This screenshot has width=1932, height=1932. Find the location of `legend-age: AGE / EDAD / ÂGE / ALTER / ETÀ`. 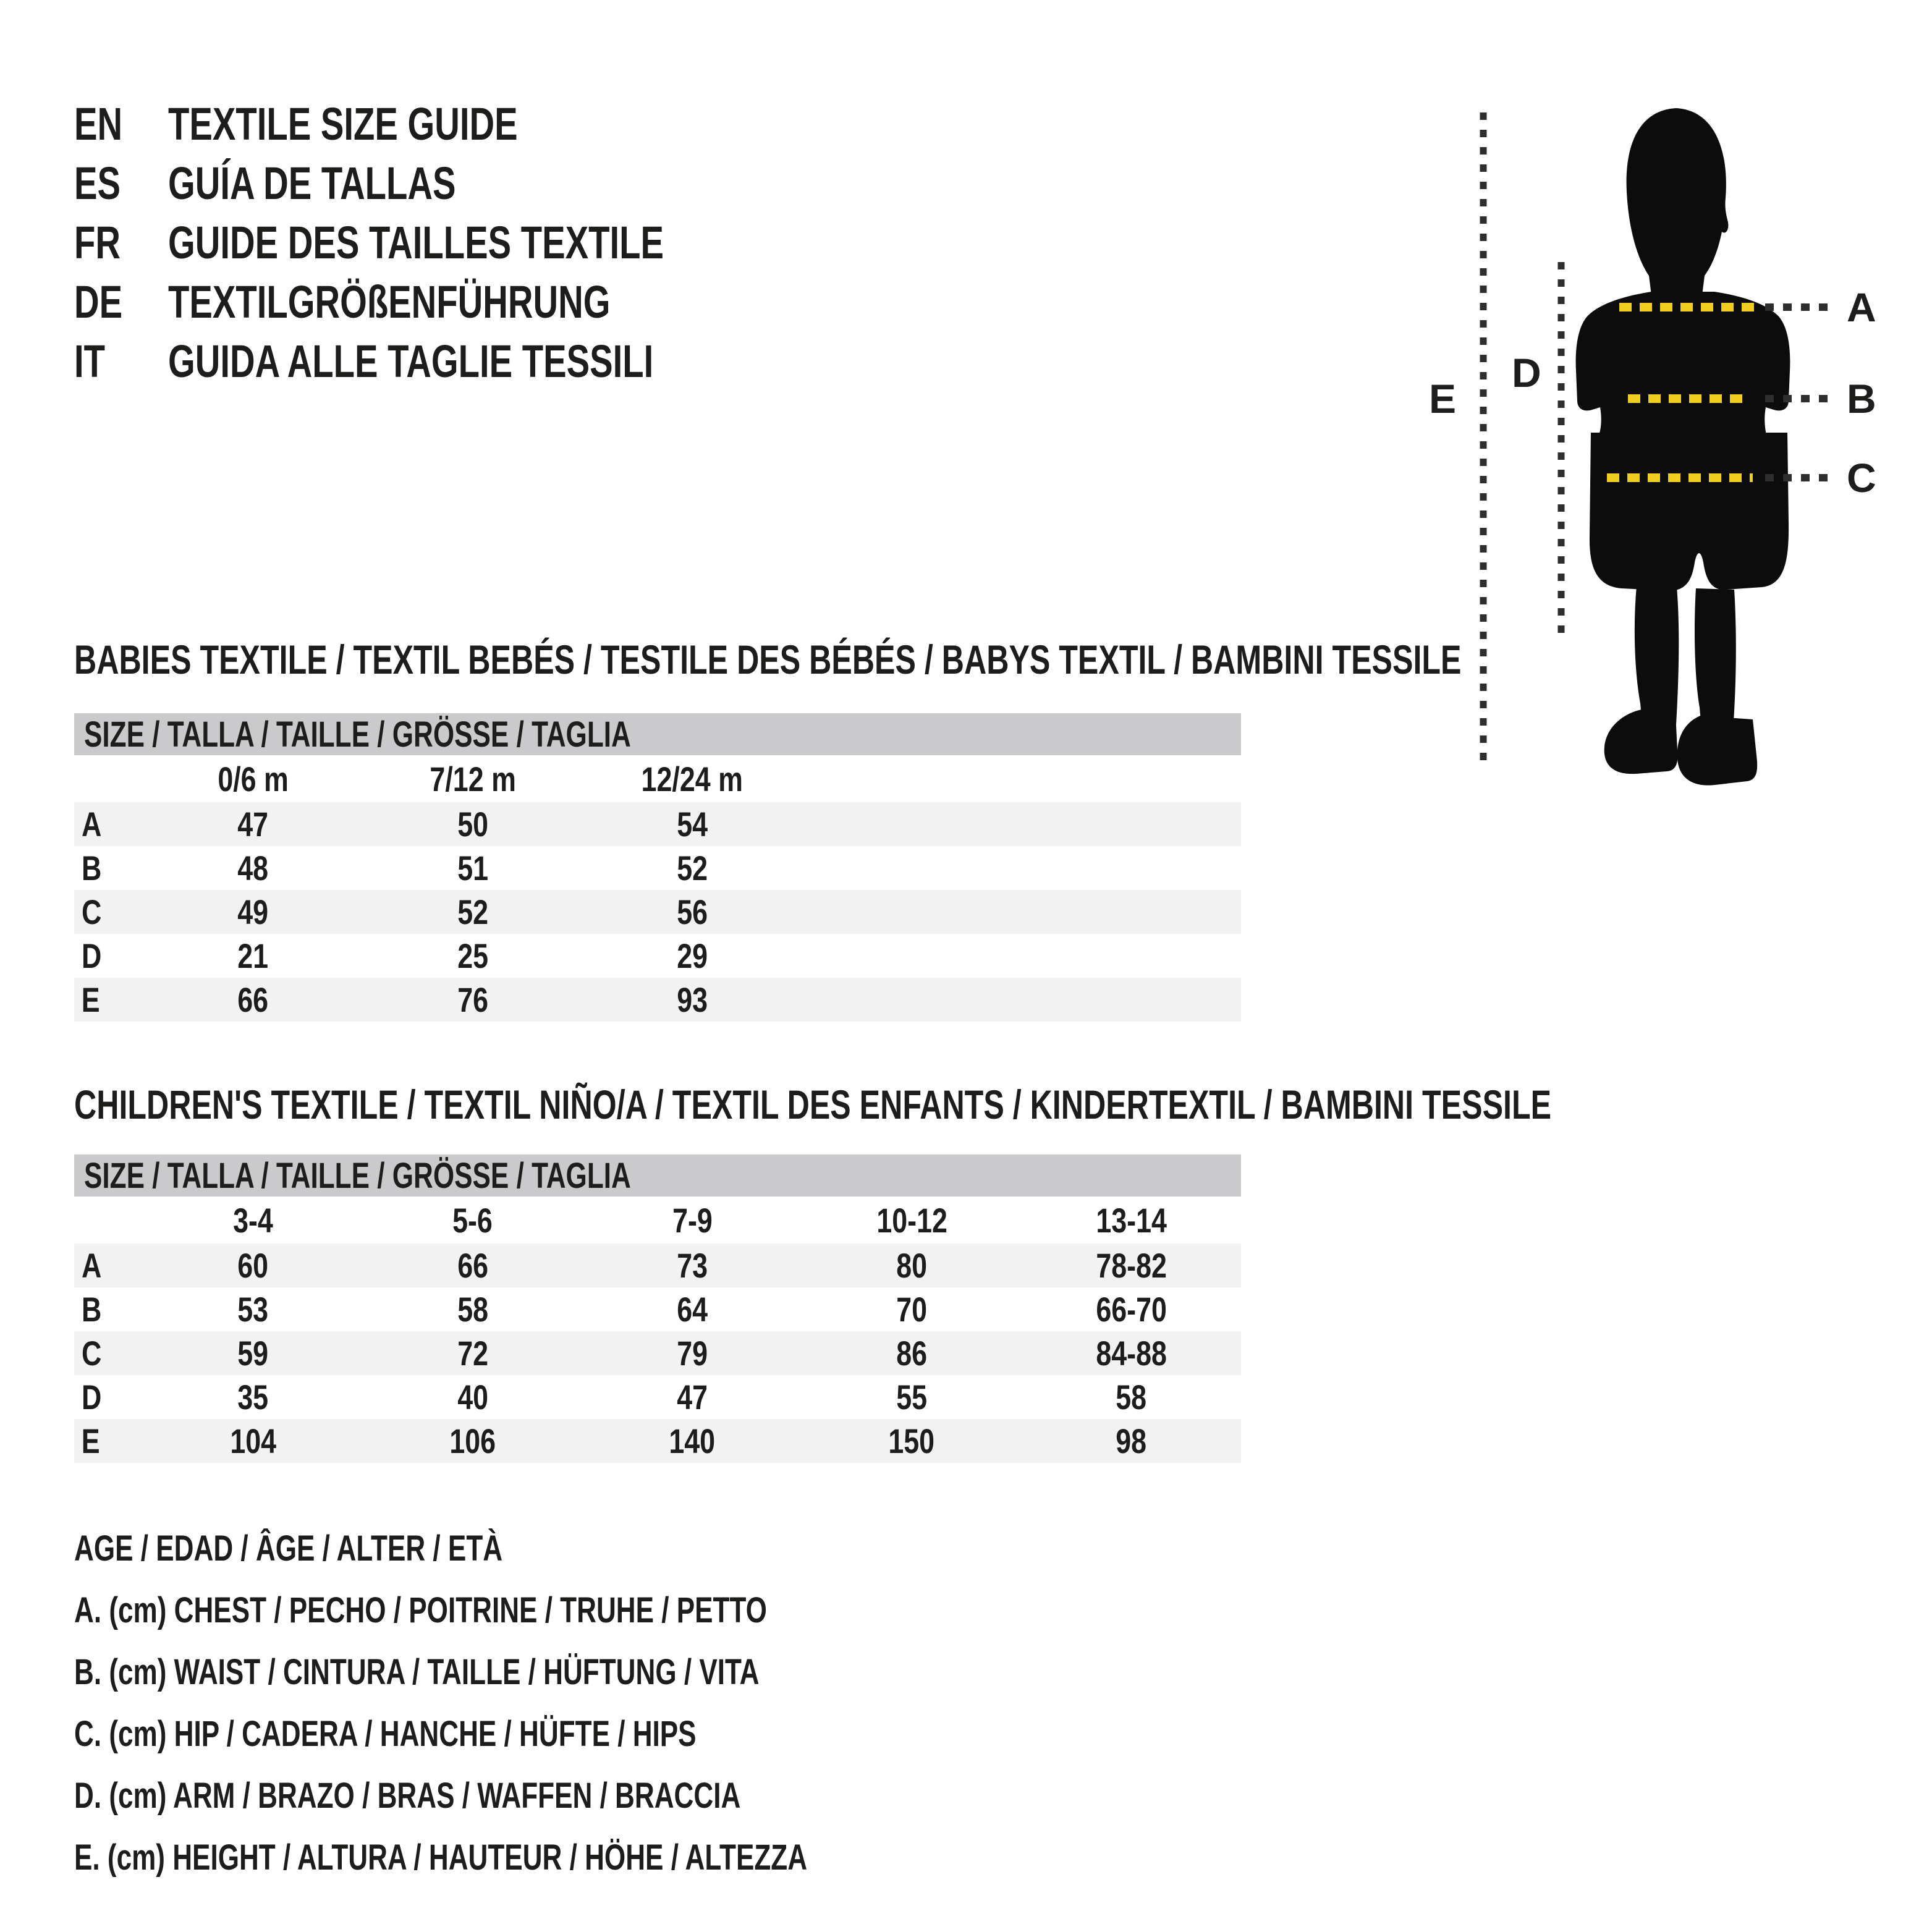

legend-age: AGE / EDAD / ÂGE / ALTER / ETÀ is located at coordinates (288, 1548).